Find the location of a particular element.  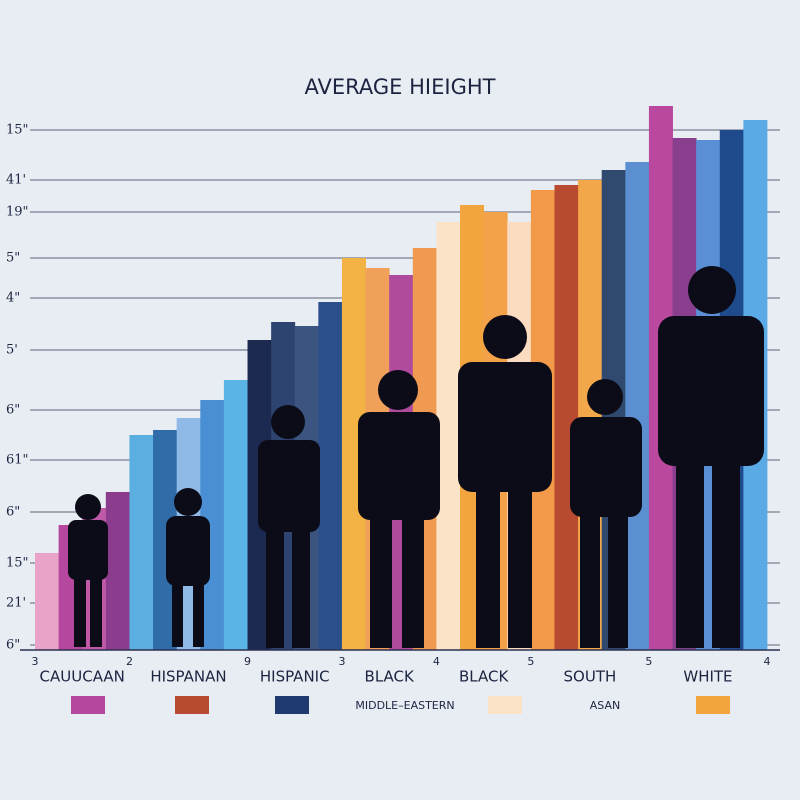

x-tick-label: WHITE is located at coordinates (707, 677).